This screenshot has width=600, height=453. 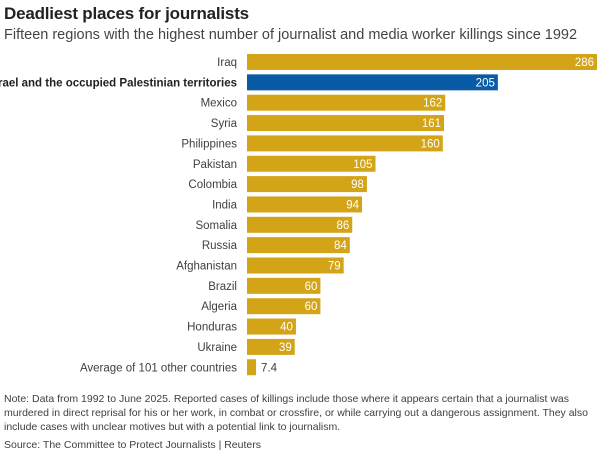 I want to click on value-label: 7.4, so click(x=269, y=368).